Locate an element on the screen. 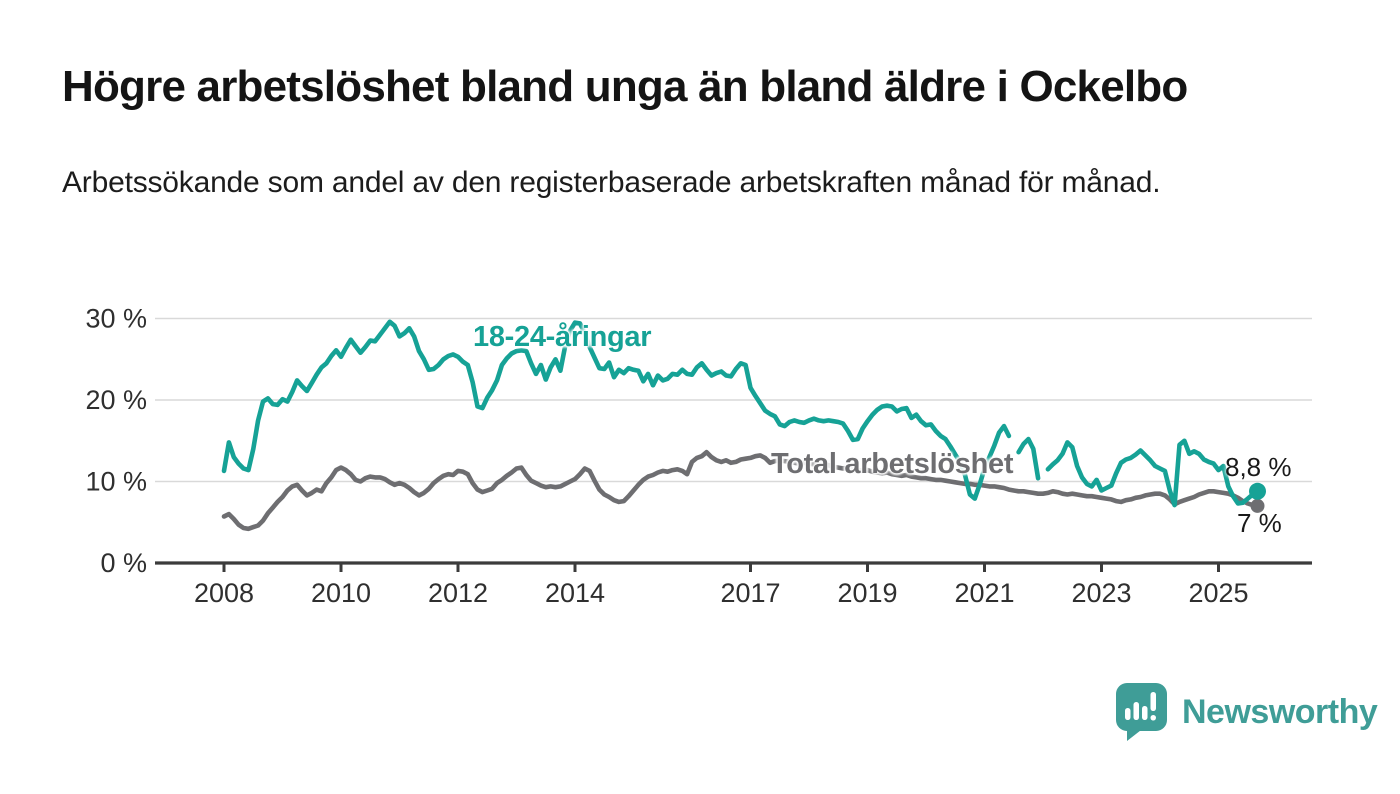 This screenshot has height=794, width=1400. x-tick-label: 2017 is located at coordinates (750, 593).